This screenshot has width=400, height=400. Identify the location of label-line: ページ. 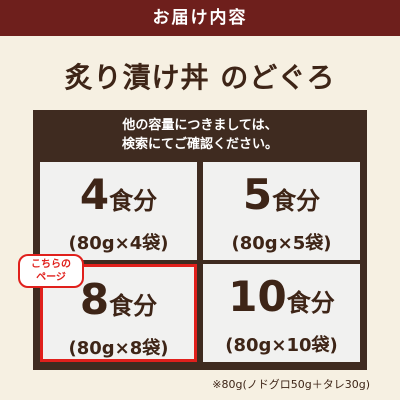
(51, 277).